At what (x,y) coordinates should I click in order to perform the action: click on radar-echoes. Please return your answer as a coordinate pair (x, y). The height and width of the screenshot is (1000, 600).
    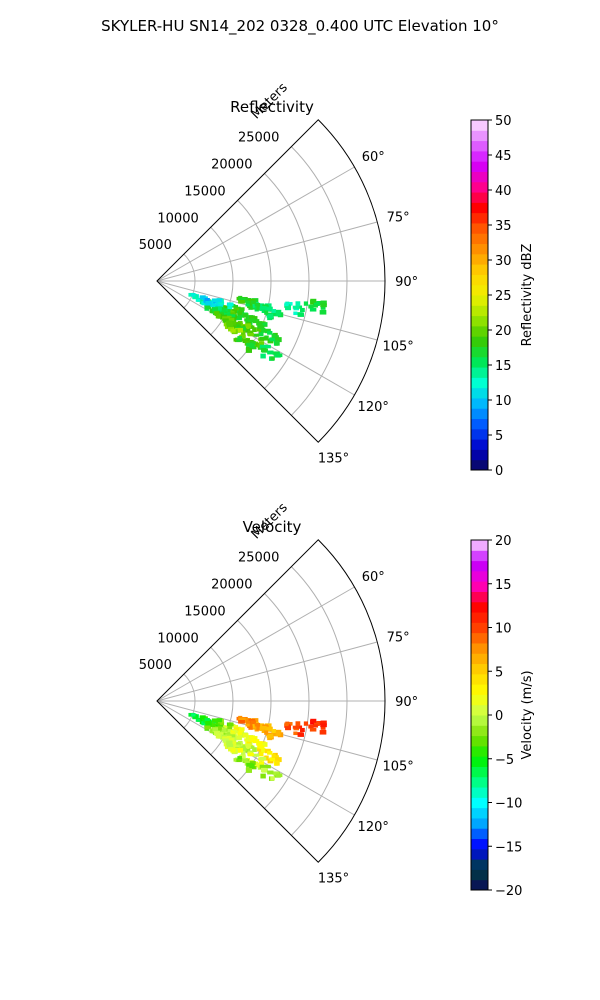
    Looking at the image, I should click on (257, 326).